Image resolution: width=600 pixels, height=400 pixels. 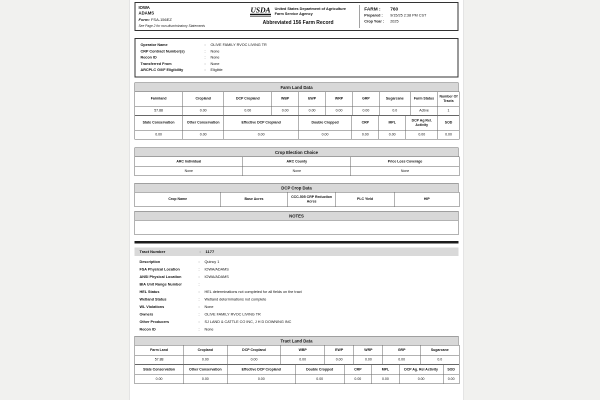 I want to click on farm-land-data-title: Farm Land Data, so click(x=296, y=87).